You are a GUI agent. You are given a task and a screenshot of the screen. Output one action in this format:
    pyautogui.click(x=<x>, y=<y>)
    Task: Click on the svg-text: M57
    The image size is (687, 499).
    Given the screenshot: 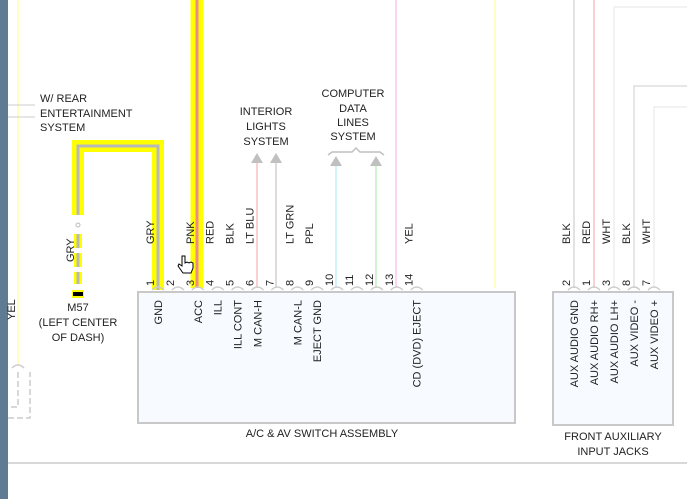 What is the action you would take?
    pyautogui.click(x=77, y=308)
    